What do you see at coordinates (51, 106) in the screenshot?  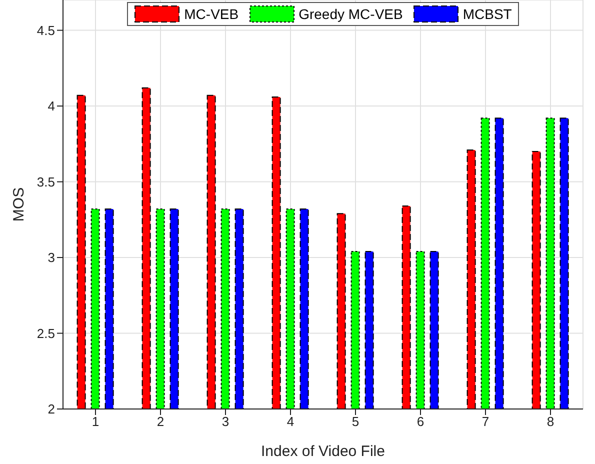 I see `y-tick-label: 4` at bounding box center [51, 106].